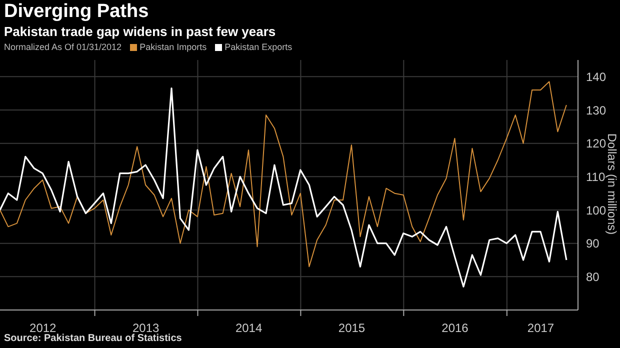 The width and height of the screenshot is (620, 348). I want to click on y-tick-label: 140, so click(596, 77).